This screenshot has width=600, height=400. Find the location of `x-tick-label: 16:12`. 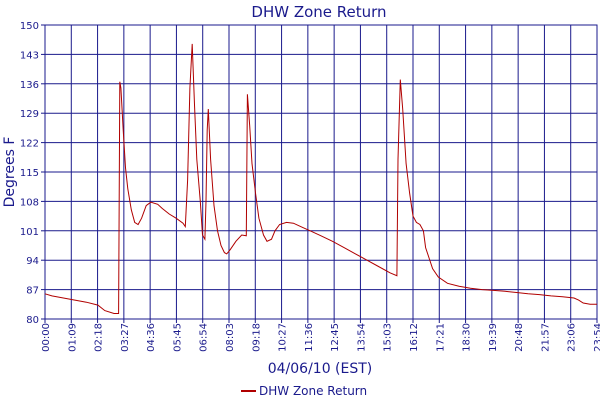

x-tick-label: 16:12 is located at coordinates (414, 337).